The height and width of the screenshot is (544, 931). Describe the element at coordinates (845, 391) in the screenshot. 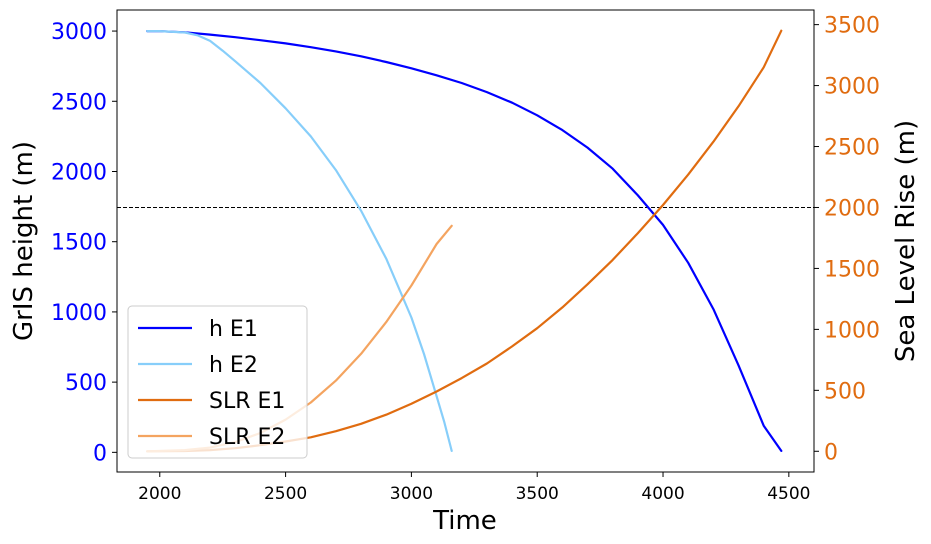

I see `right-y-tick-label: 500` at that location.